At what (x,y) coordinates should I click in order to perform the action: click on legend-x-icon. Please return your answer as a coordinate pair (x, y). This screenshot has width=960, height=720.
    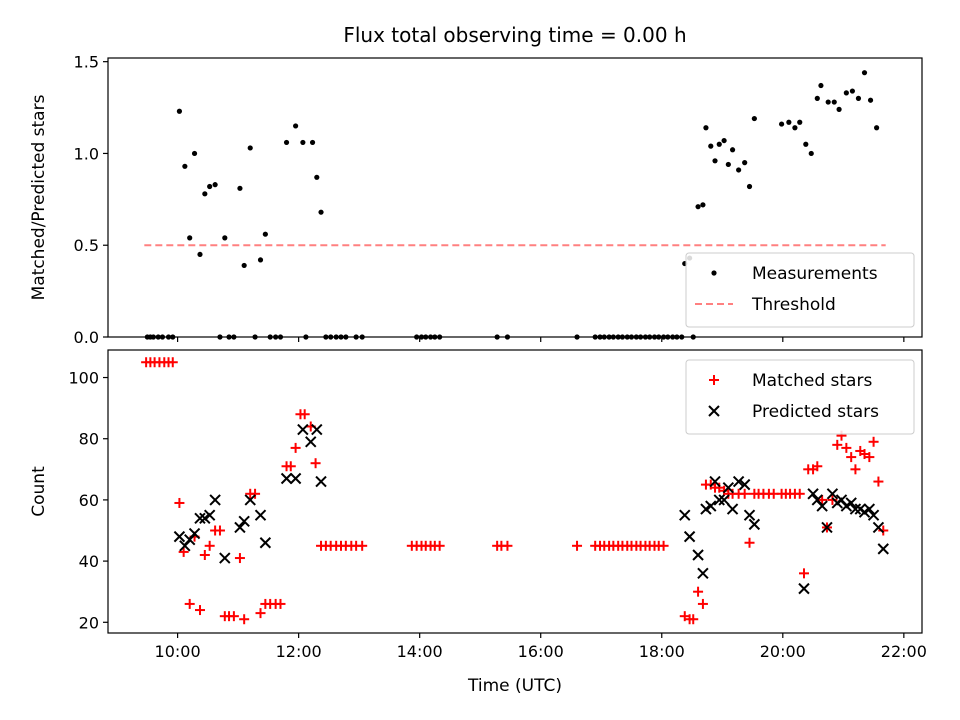
    Looking at the image, I should click on (714, 411).